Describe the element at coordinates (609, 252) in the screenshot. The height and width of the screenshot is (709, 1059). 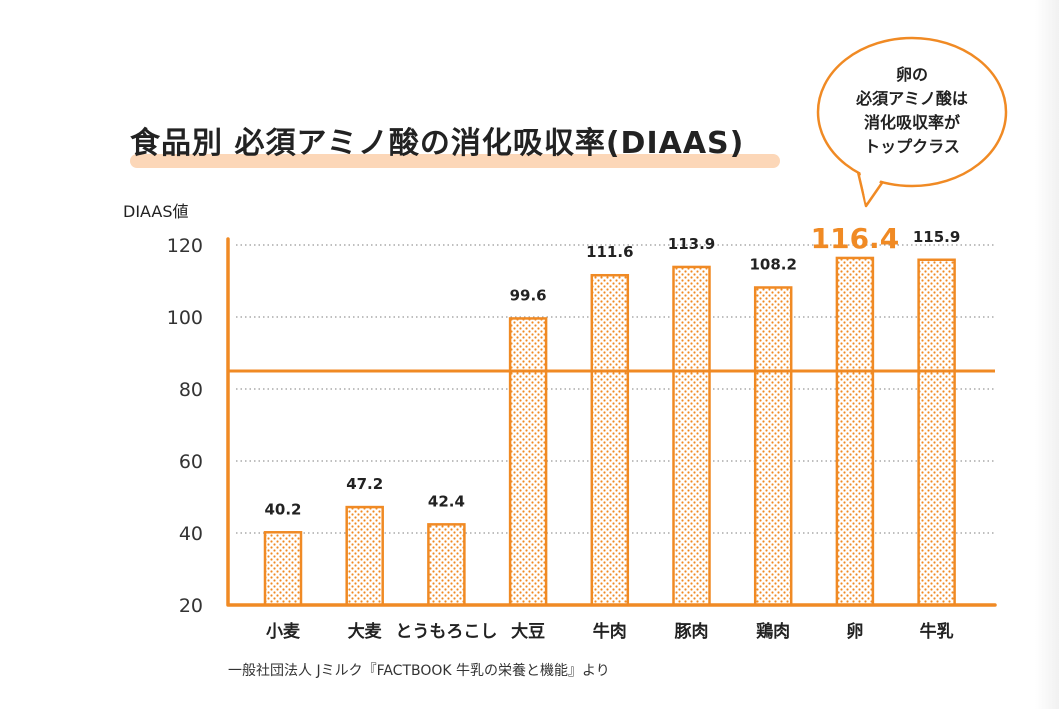
I see `data-label: 111.6` at that location.